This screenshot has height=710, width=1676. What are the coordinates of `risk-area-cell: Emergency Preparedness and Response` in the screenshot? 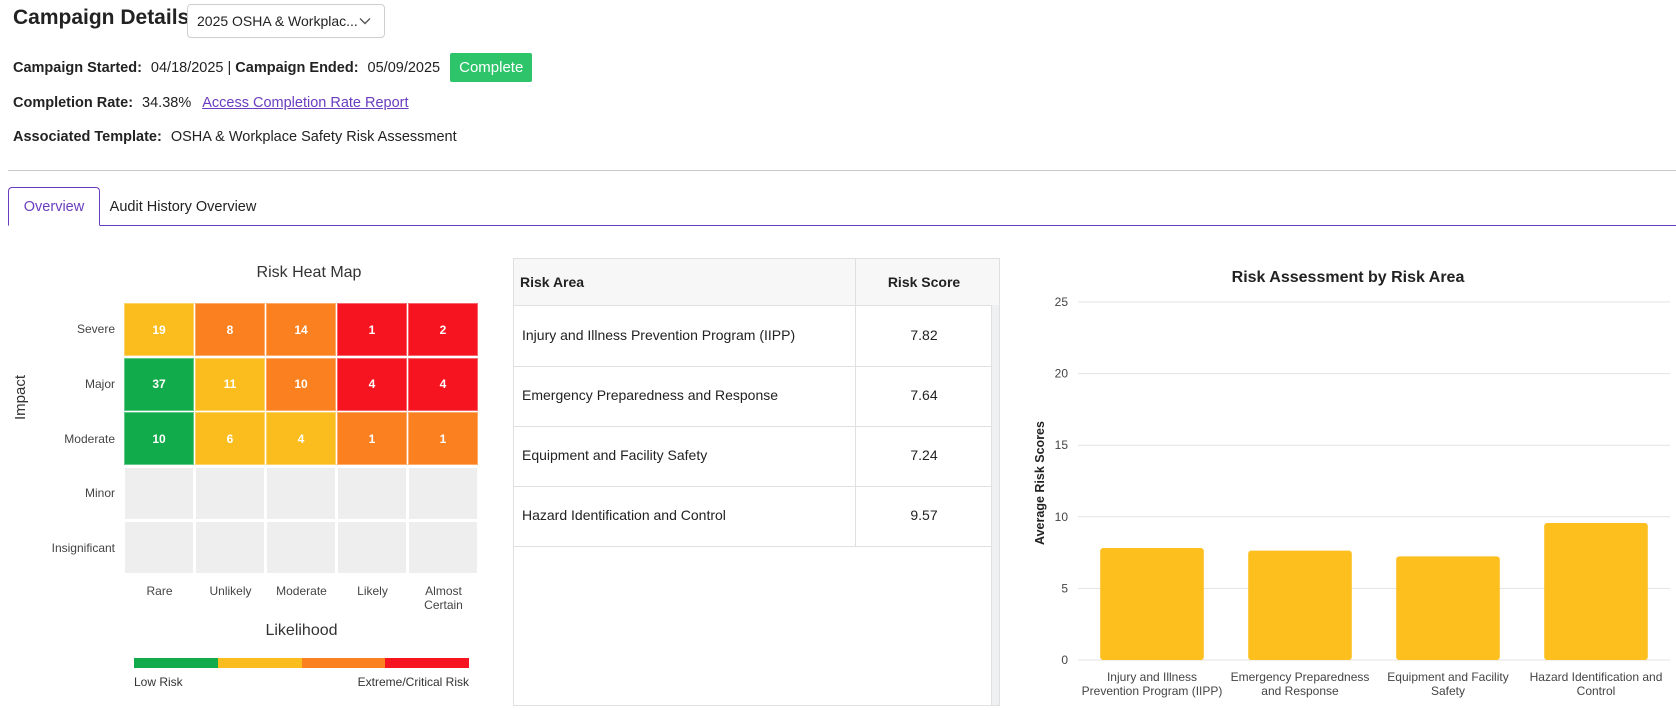 It's located at (650, 395).